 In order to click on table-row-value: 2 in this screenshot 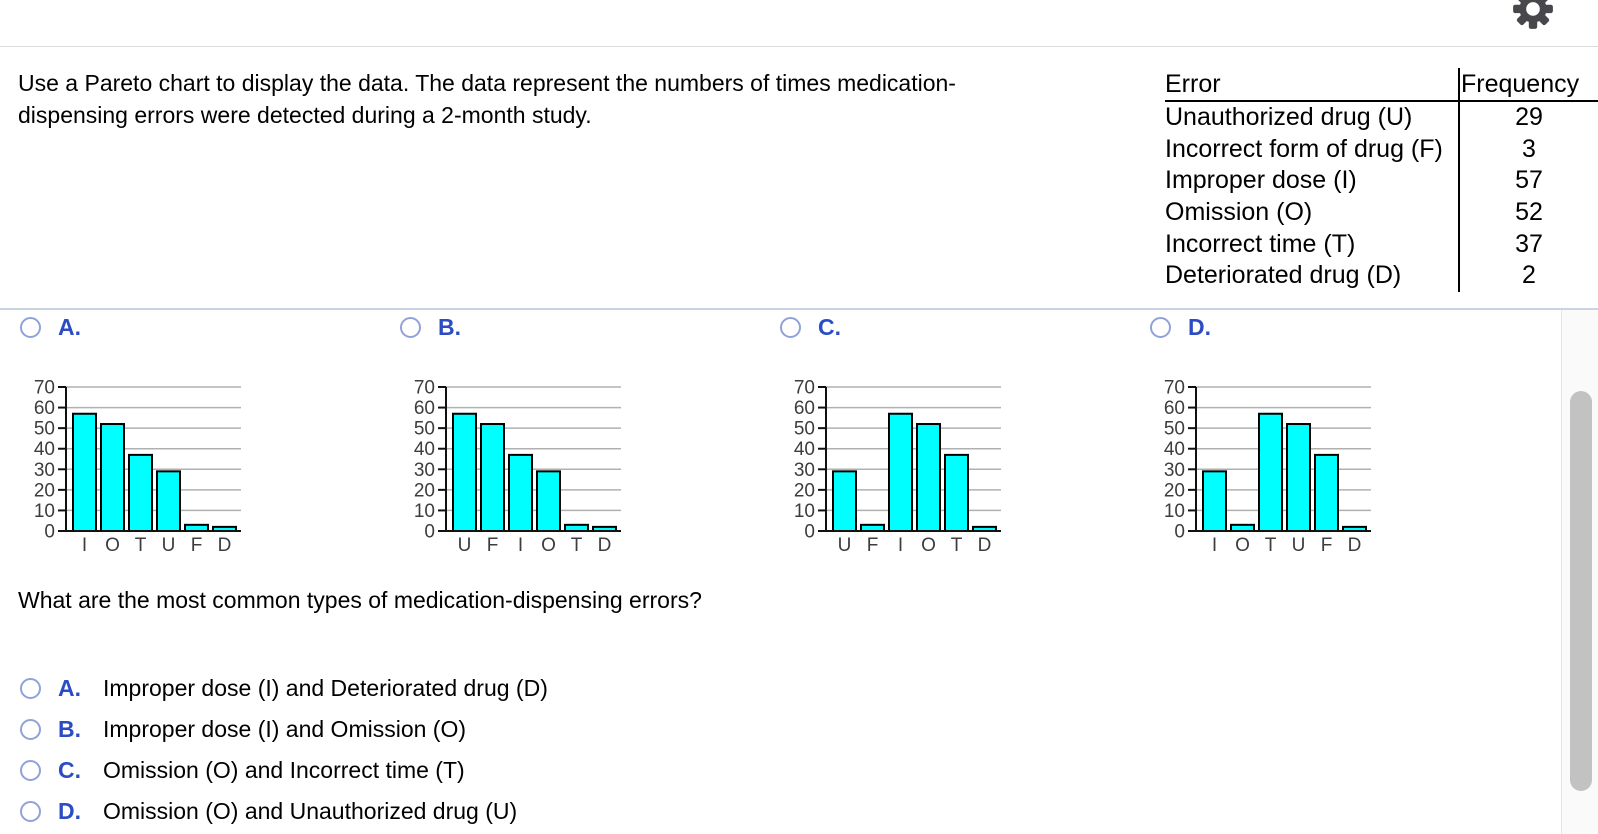, I will do `click(1529, 275)`.